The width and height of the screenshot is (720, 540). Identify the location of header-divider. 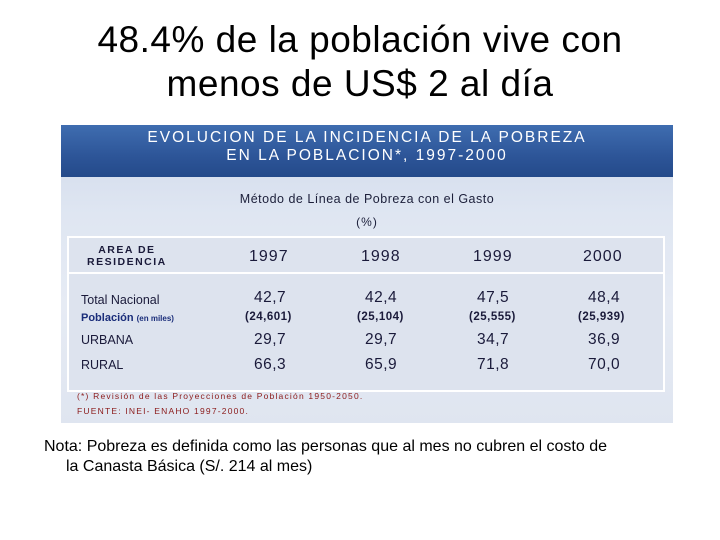
(366, 273).